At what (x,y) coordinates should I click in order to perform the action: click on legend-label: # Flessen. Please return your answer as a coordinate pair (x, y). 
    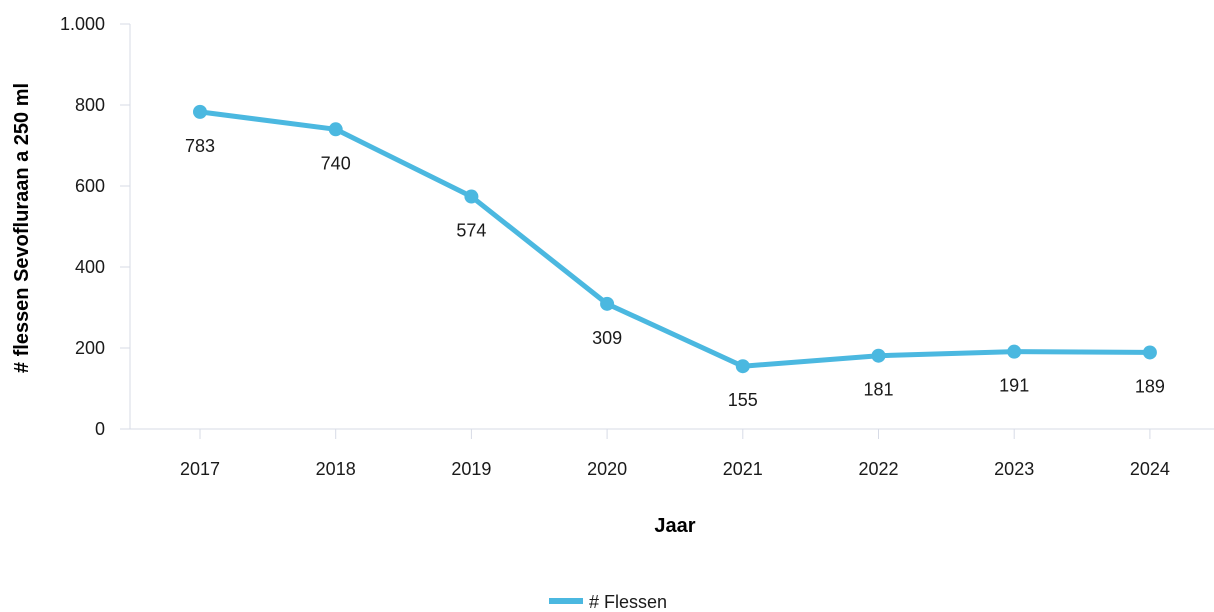
    Looking at the image, I should click on (628, 602).